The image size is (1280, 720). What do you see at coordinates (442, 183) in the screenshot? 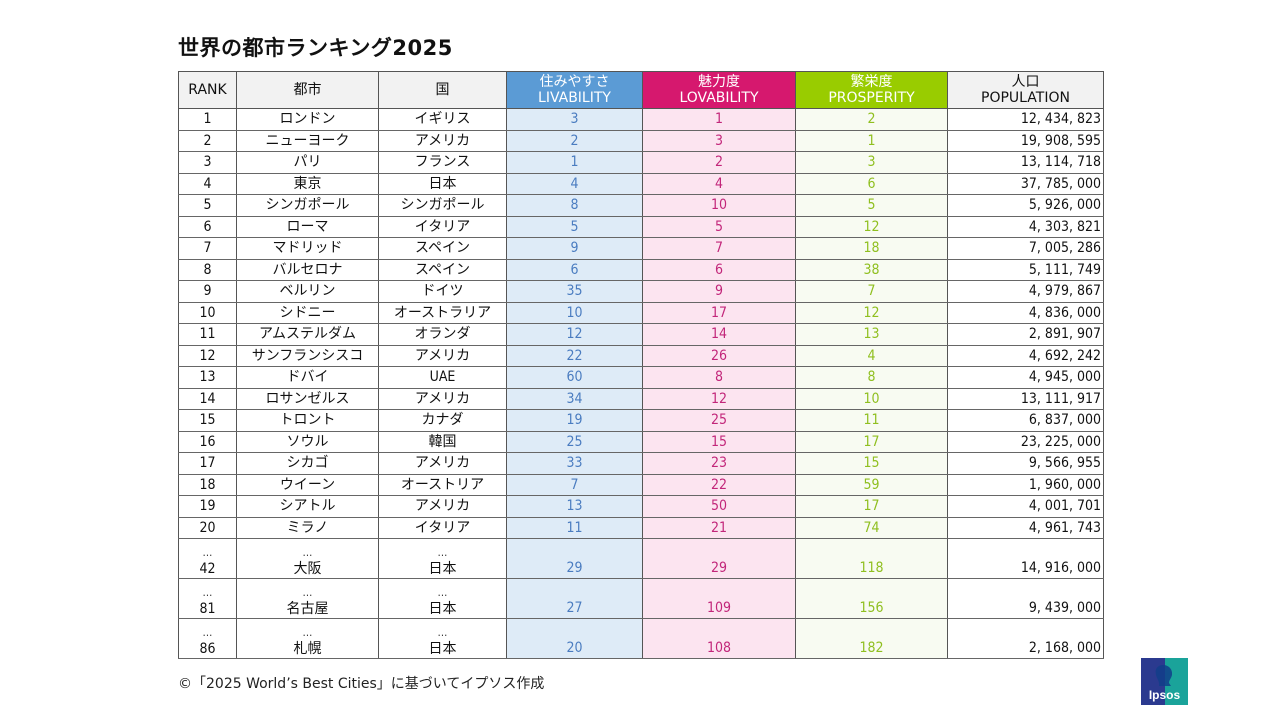
I see `country-cell: 日本` at bounding box center [442, 183].